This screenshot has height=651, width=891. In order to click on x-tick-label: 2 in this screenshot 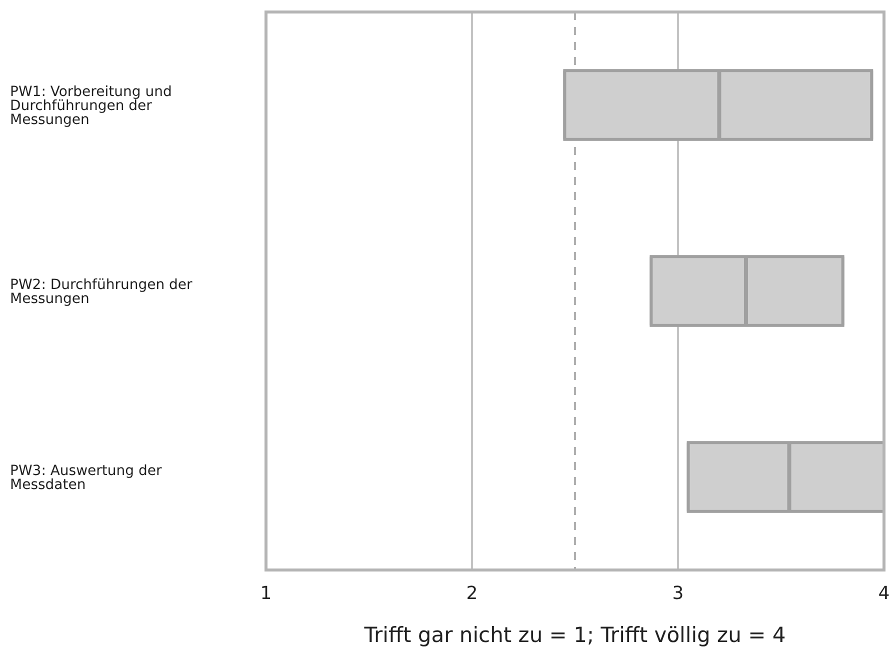, I will do `click(472, 593)`.